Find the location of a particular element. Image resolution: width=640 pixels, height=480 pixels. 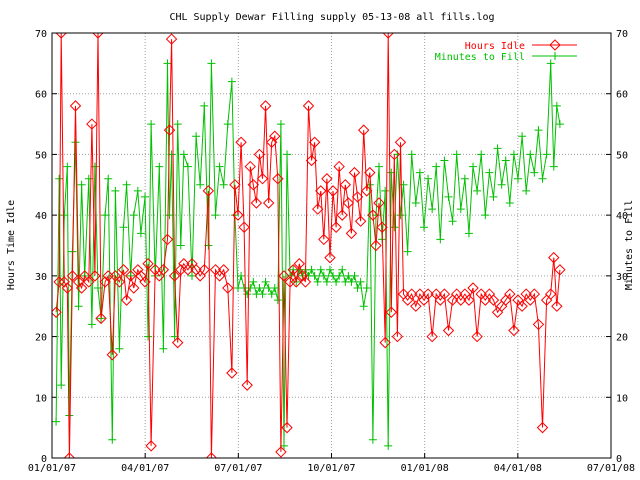

x-tick-label: 04/01/07 is located at coordinates (145, 468).